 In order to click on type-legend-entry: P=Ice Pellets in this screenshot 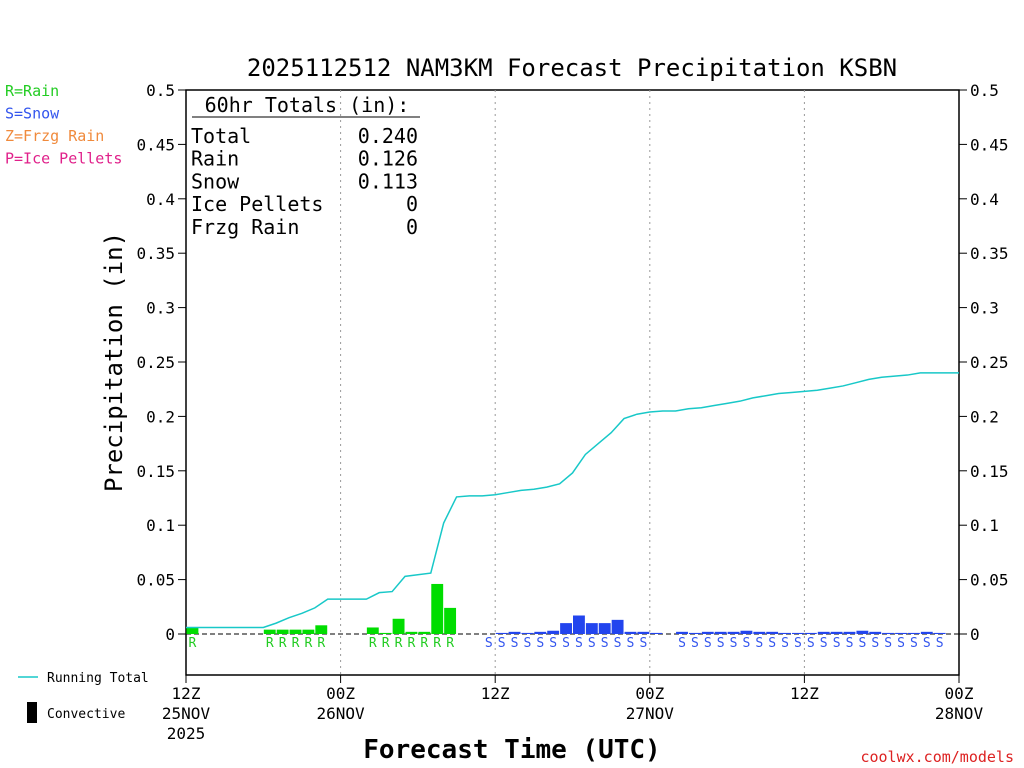, I will do `click(63, 159)`.